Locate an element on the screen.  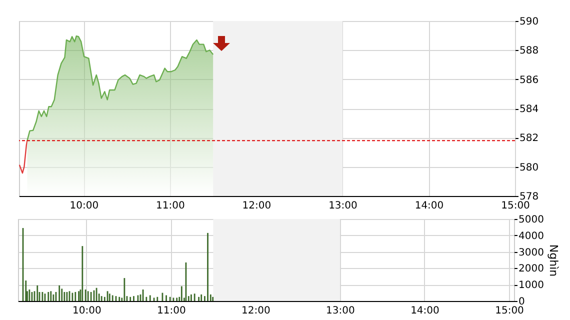
y-tick-label: 578 is located at coordinates (529, 197).